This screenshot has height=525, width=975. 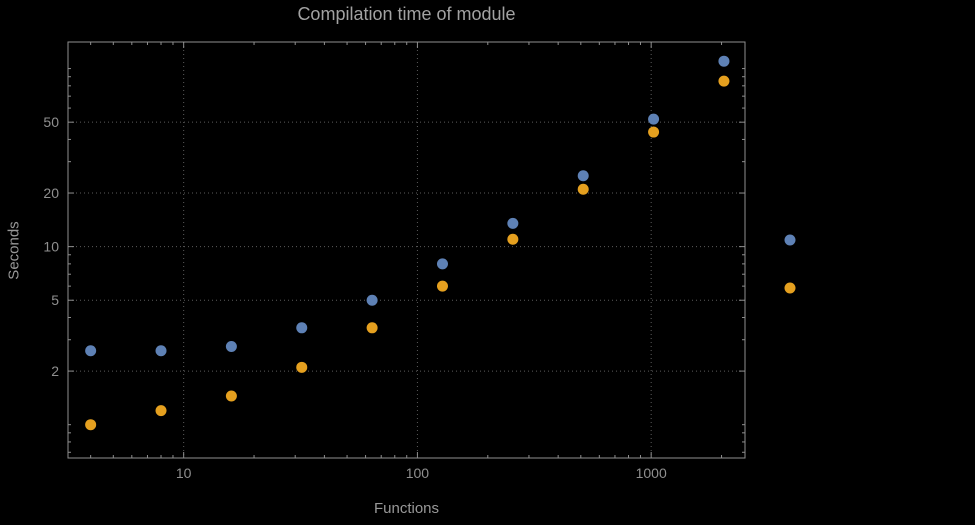 I want to click on x-tick-label: 1000, so click(x=651, y=473).